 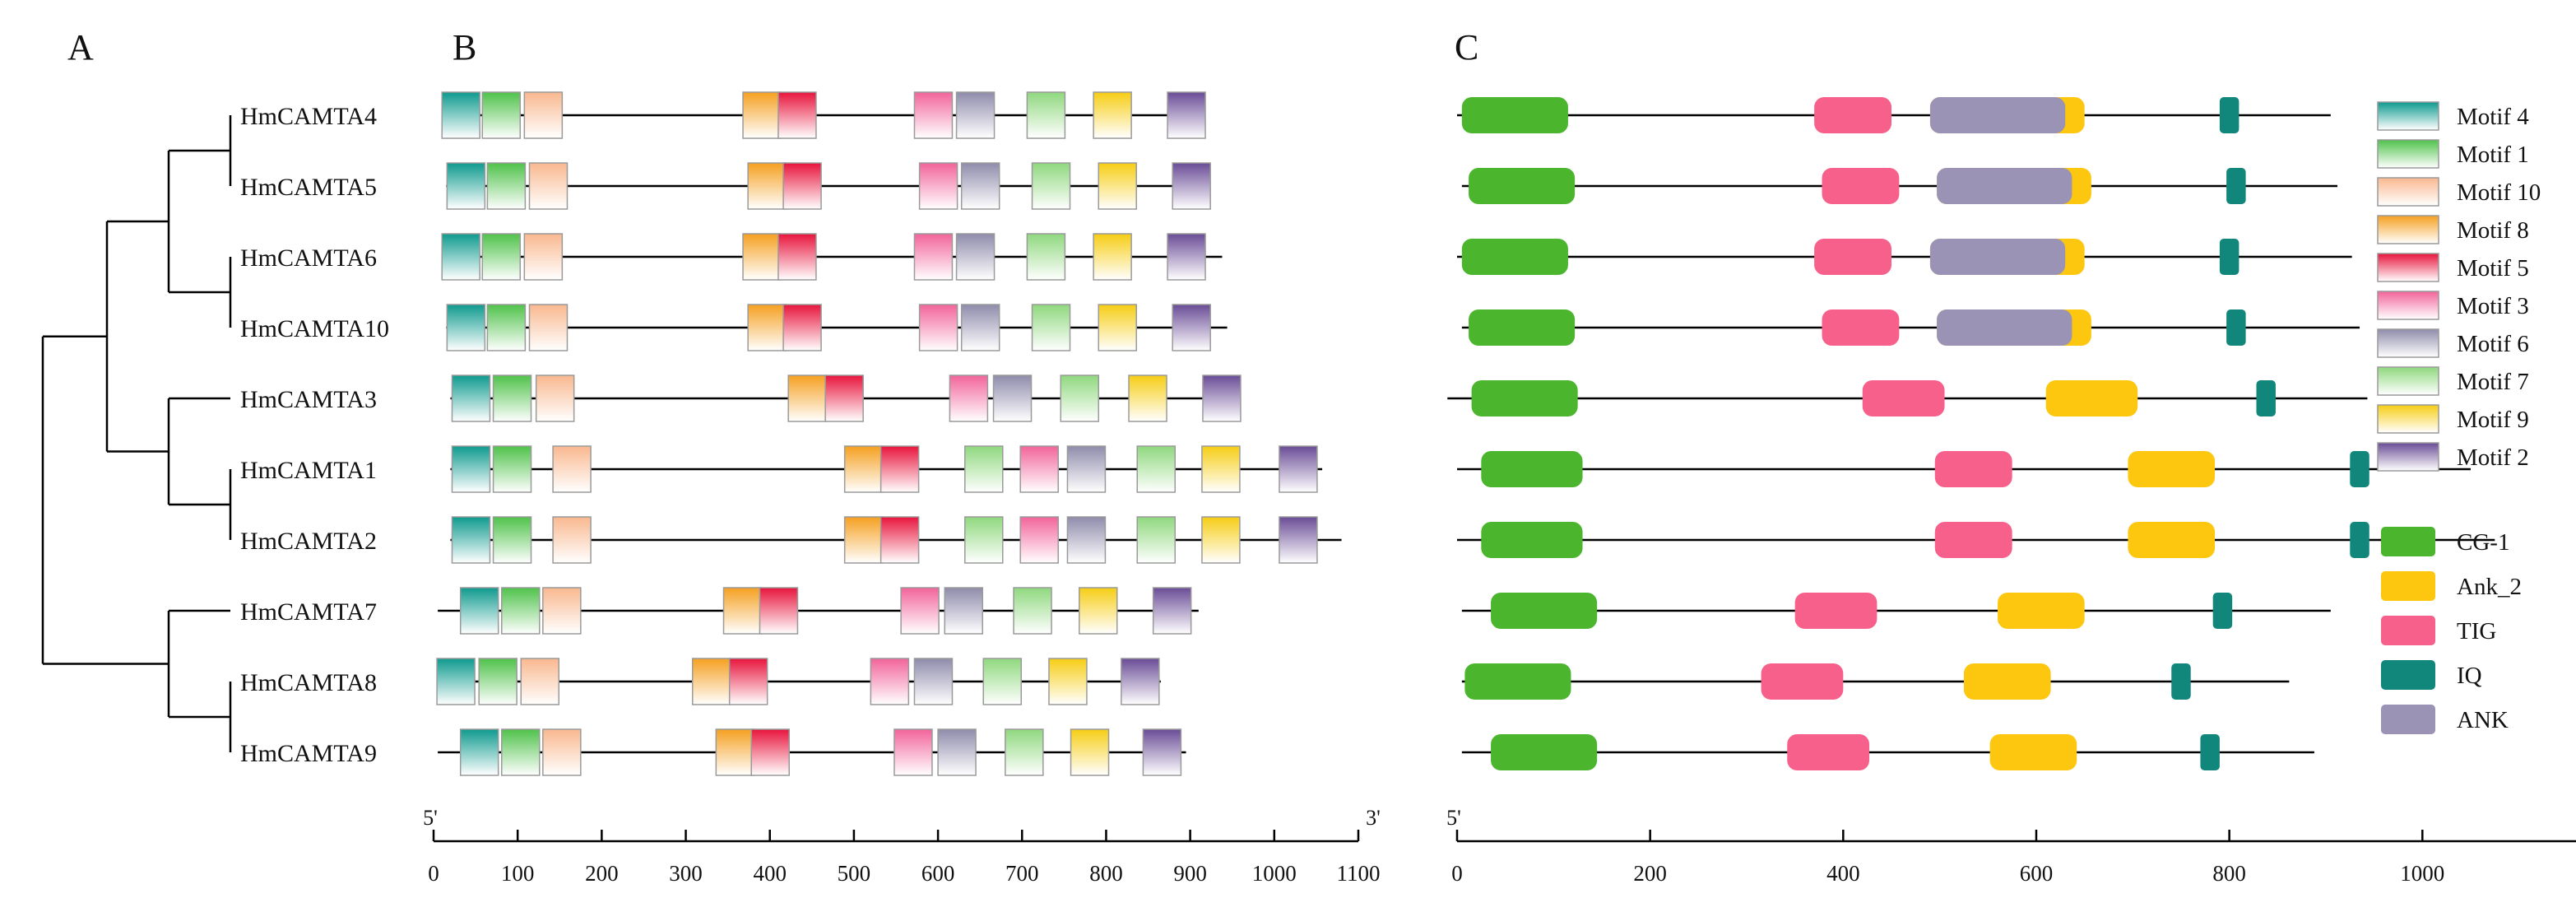 What do you see at coordinates (136, 434) in the screenshot?
I see `phylogenetic-tree` at bounding box center [136, 434].